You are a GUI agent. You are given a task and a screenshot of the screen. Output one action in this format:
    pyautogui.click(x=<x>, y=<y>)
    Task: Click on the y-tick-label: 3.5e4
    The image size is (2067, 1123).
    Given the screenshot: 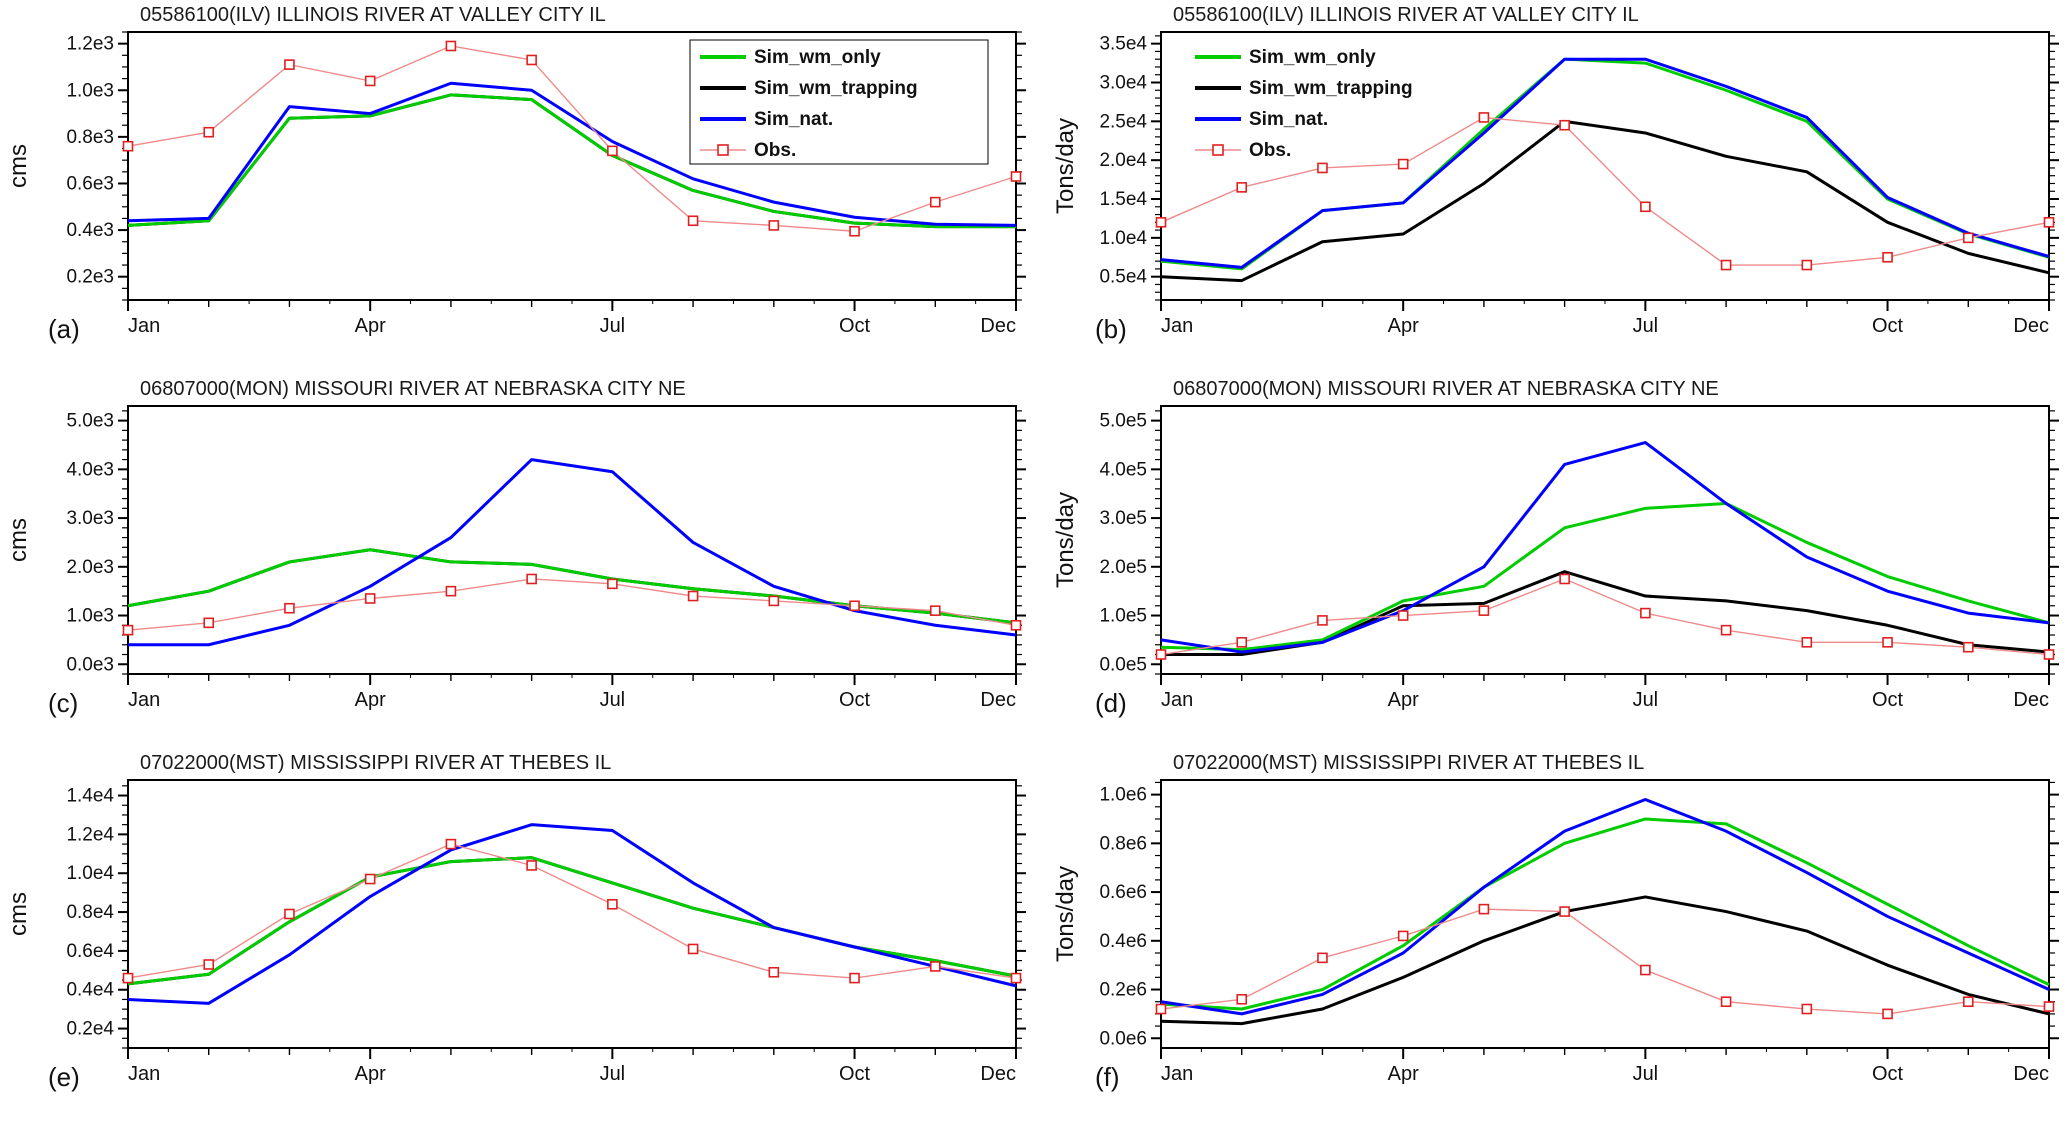 What is the action you would take?
    pyautogui.click(x=1123, y=44)
    